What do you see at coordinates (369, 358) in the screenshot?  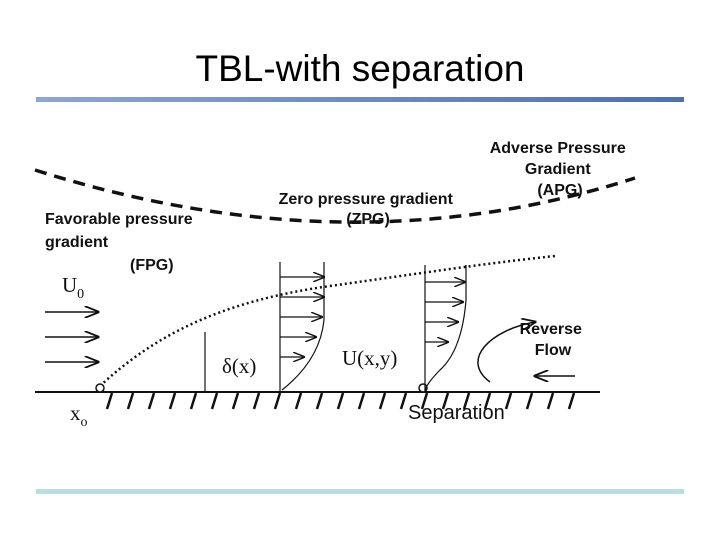 I see `profile-label: U(x,y)` at bounding box center [369, 358].